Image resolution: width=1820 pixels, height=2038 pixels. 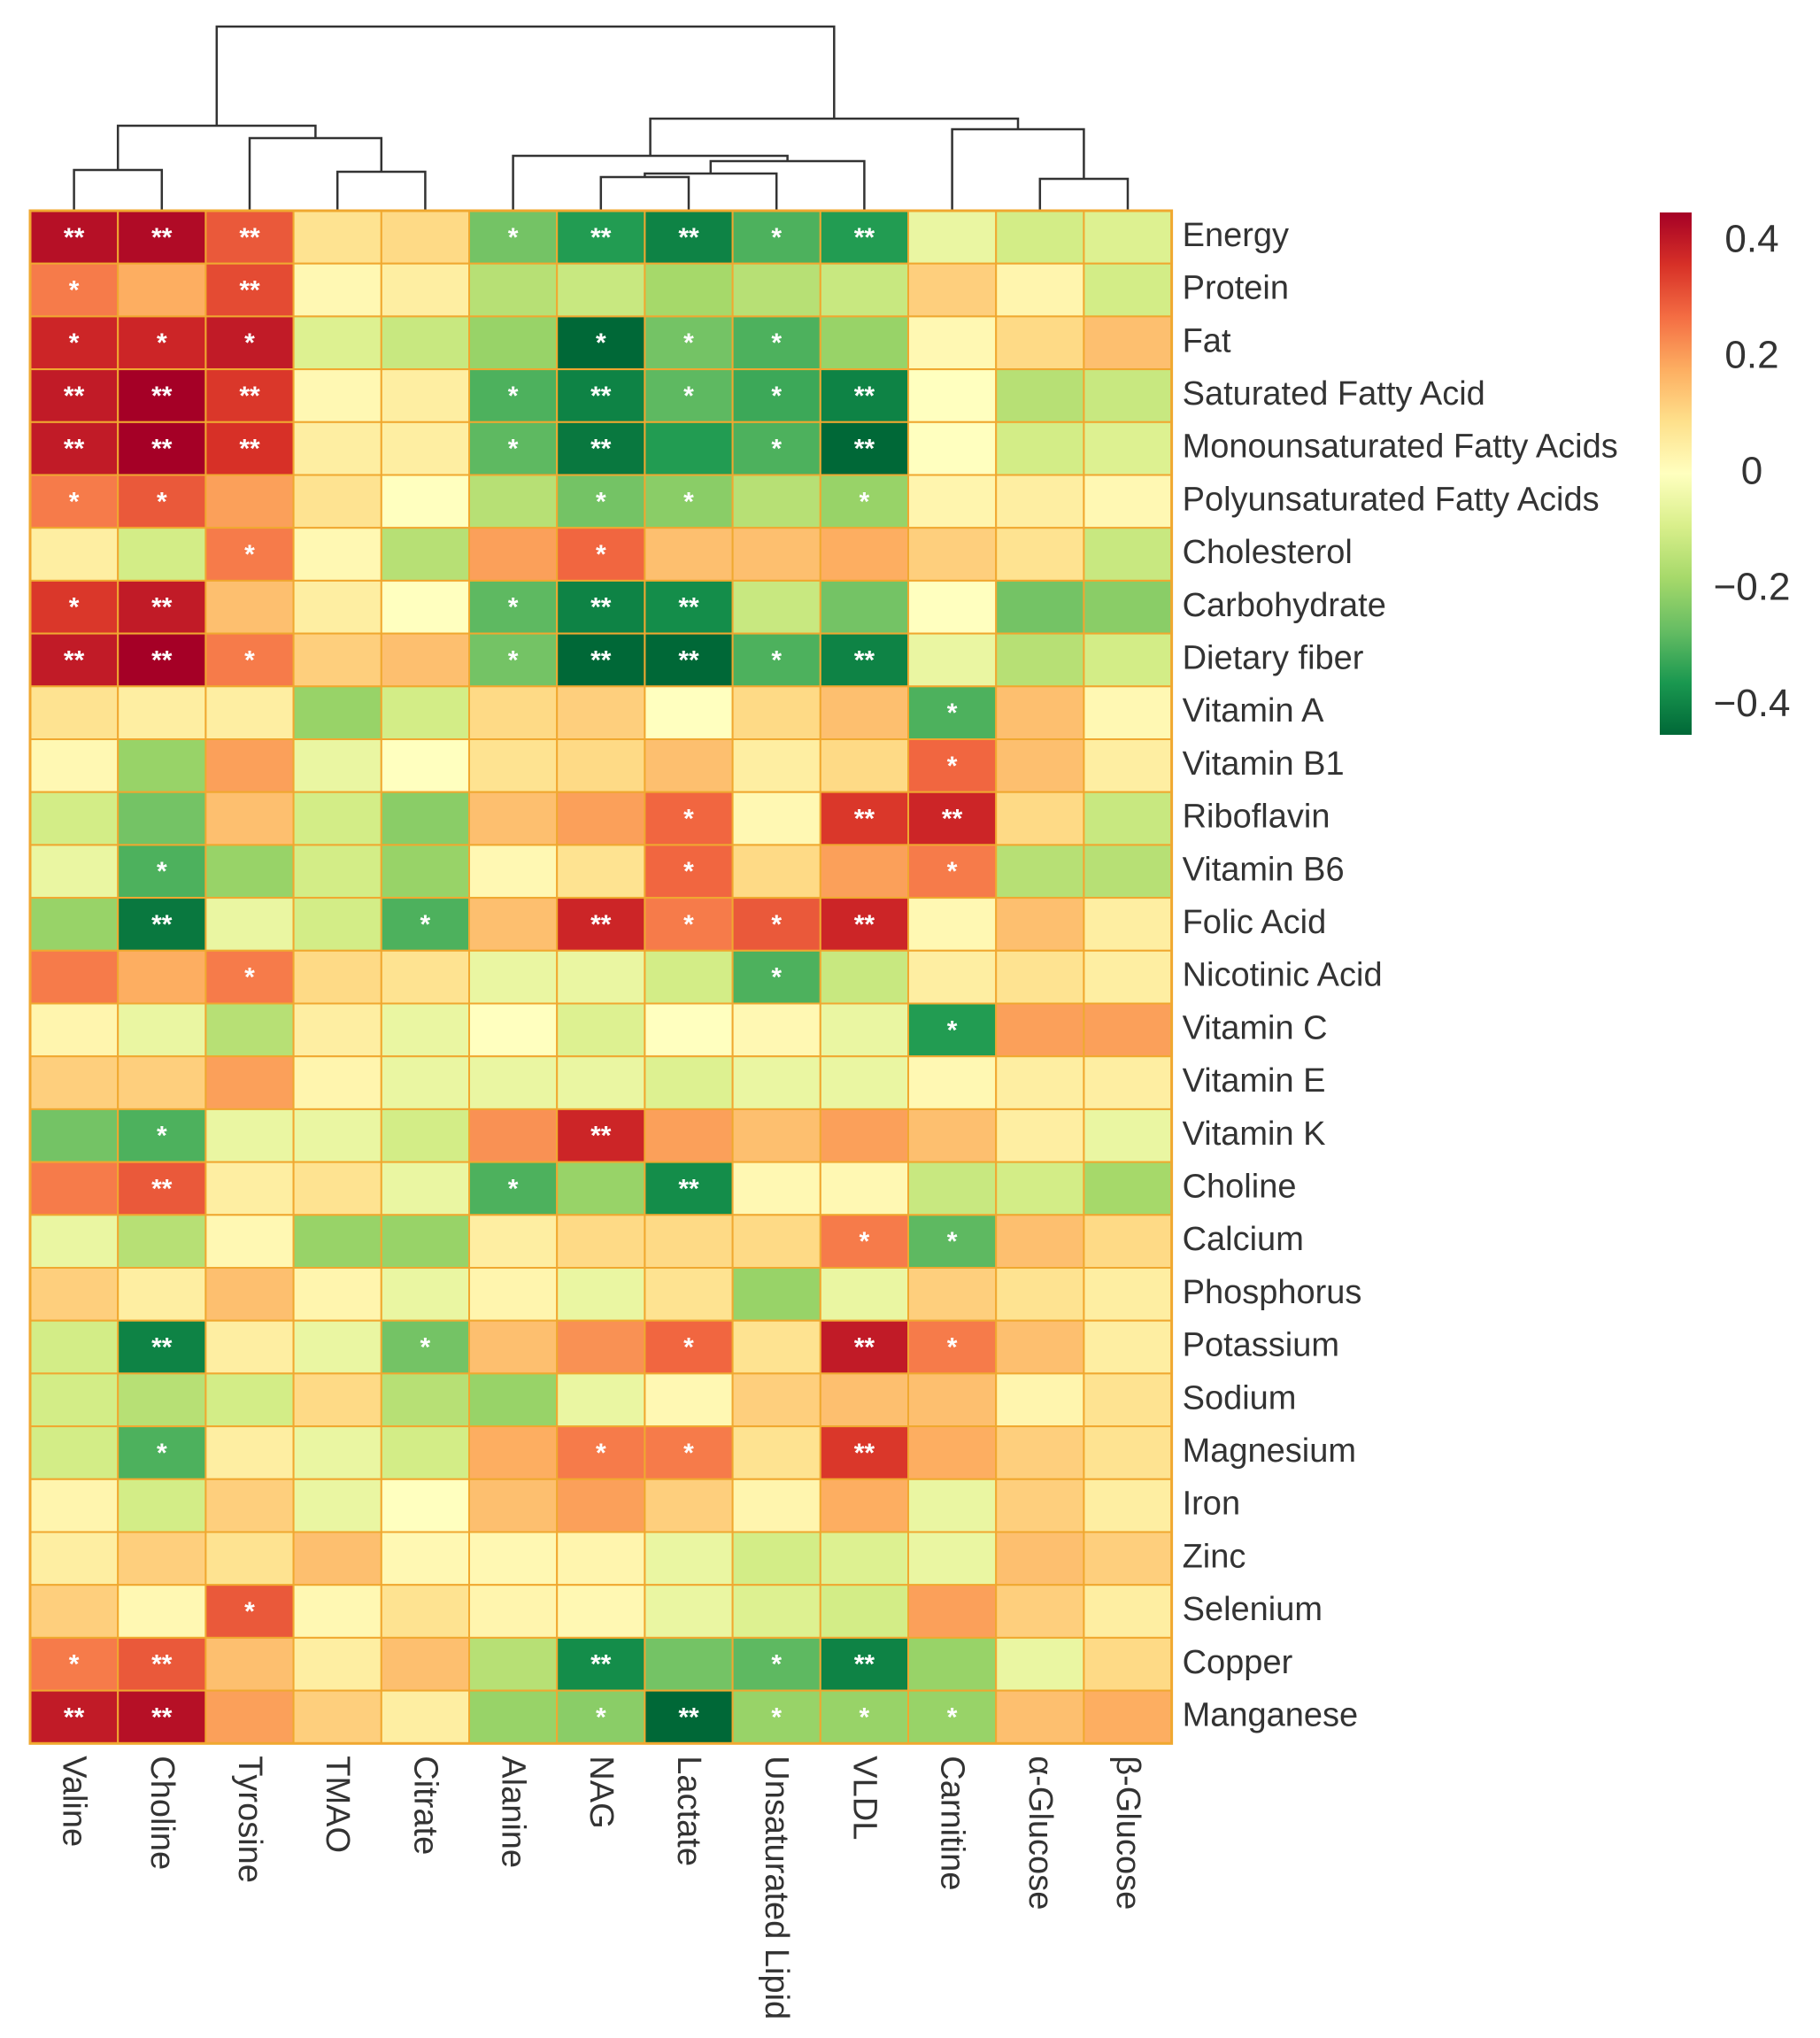 I want to click on row-label: Copper, so click(x=1238, y=1662).